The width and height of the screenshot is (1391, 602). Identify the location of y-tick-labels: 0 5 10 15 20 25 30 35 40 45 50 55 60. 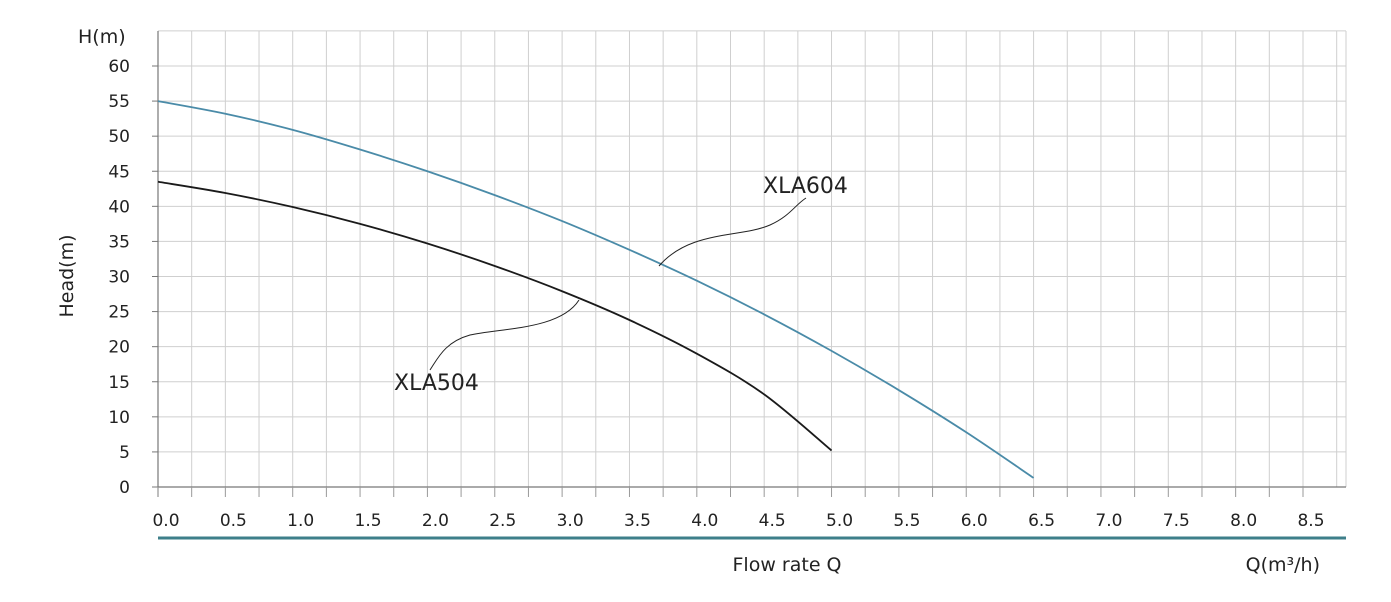
(119, 277).